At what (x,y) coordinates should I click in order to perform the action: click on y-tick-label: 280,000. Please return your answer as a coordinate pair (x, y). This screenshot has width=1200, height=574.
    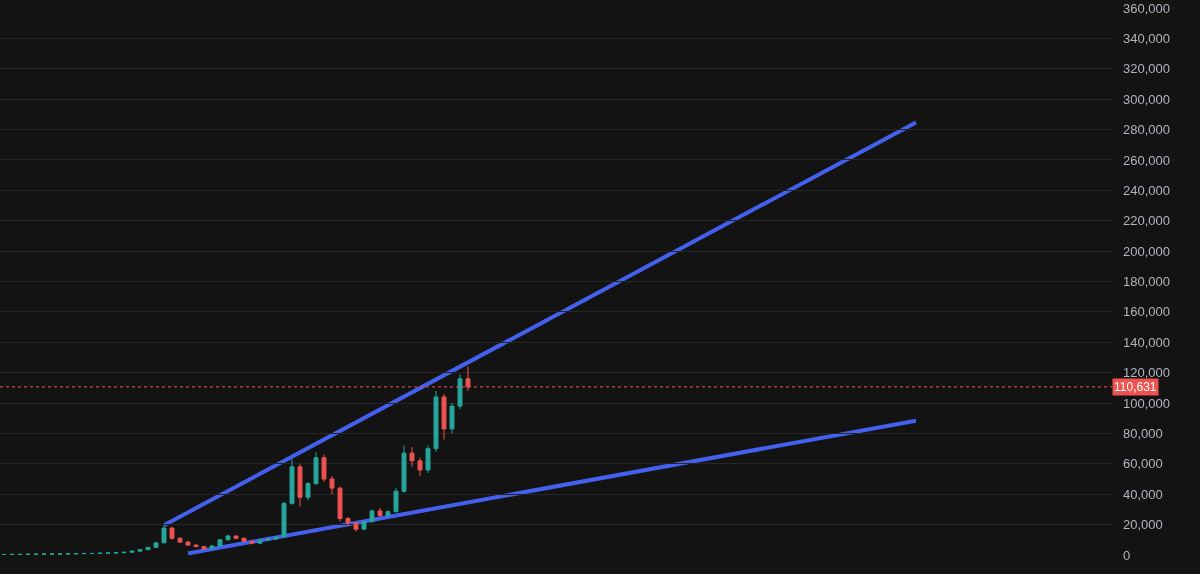
    Looking at the image, I should click on (1146, 130).